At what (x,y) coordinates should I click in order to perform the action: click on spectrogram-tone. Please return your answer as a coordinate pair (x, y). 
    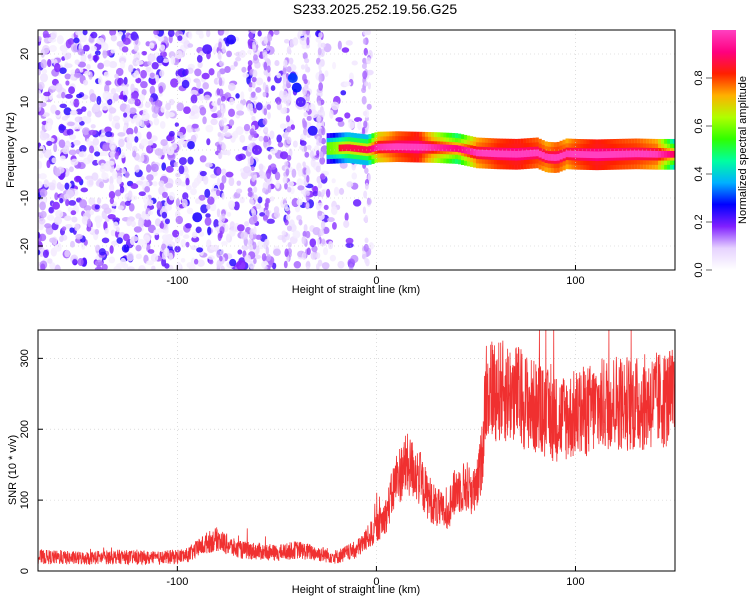
    Looking at the image, I should click on (500, 152).